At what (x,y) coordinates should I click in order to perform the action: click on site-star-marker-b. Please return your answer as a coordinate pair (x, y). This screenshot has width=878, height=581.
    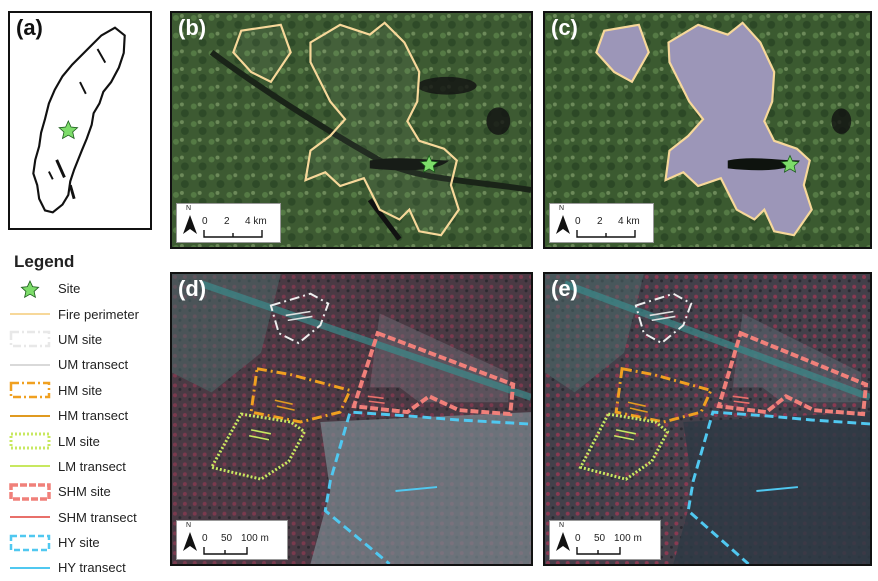
    Looking at the image, I should click on (429, 163).